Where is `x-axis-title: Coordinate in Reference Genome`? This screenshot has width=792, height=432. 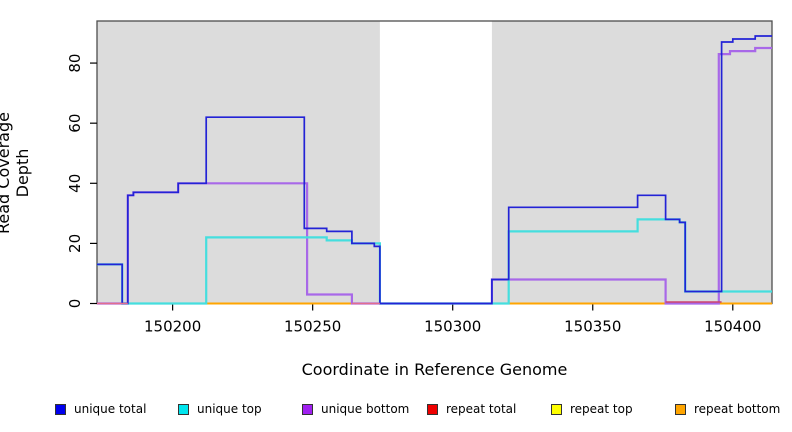
x-axis-title: Coordinate in Reference Genome is located at coordinates (434, 369).